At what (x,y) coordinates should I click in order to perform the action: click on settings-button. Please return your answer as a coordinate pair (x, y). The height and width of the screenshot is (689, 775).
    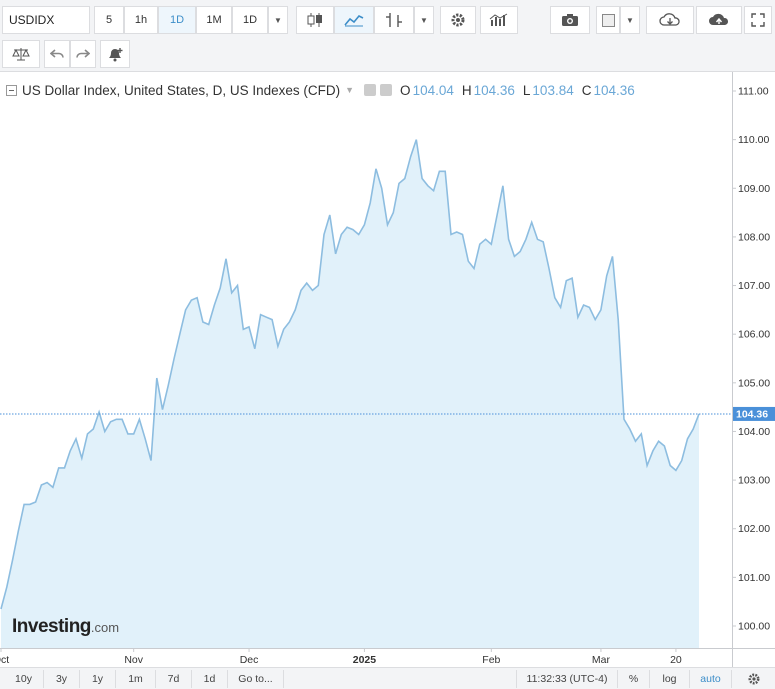
    Looking at the image, I should click on (458, 20).